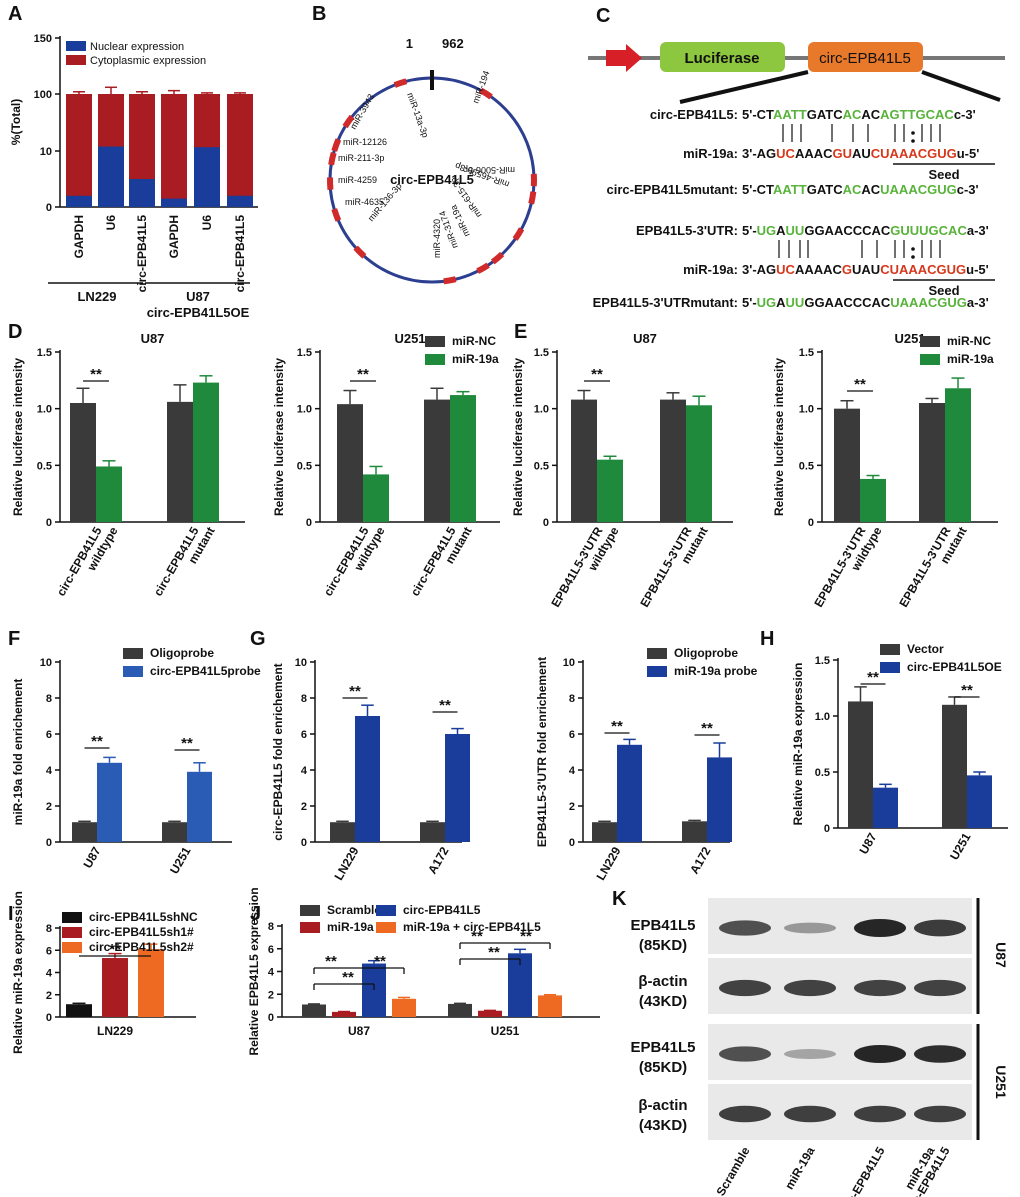 This screenshot has width=1020, height=1197. What do you see at coordinates (825, 189) in the screenshot?
I see `sequence-segment: GATC` at bounding box center [825, 189].